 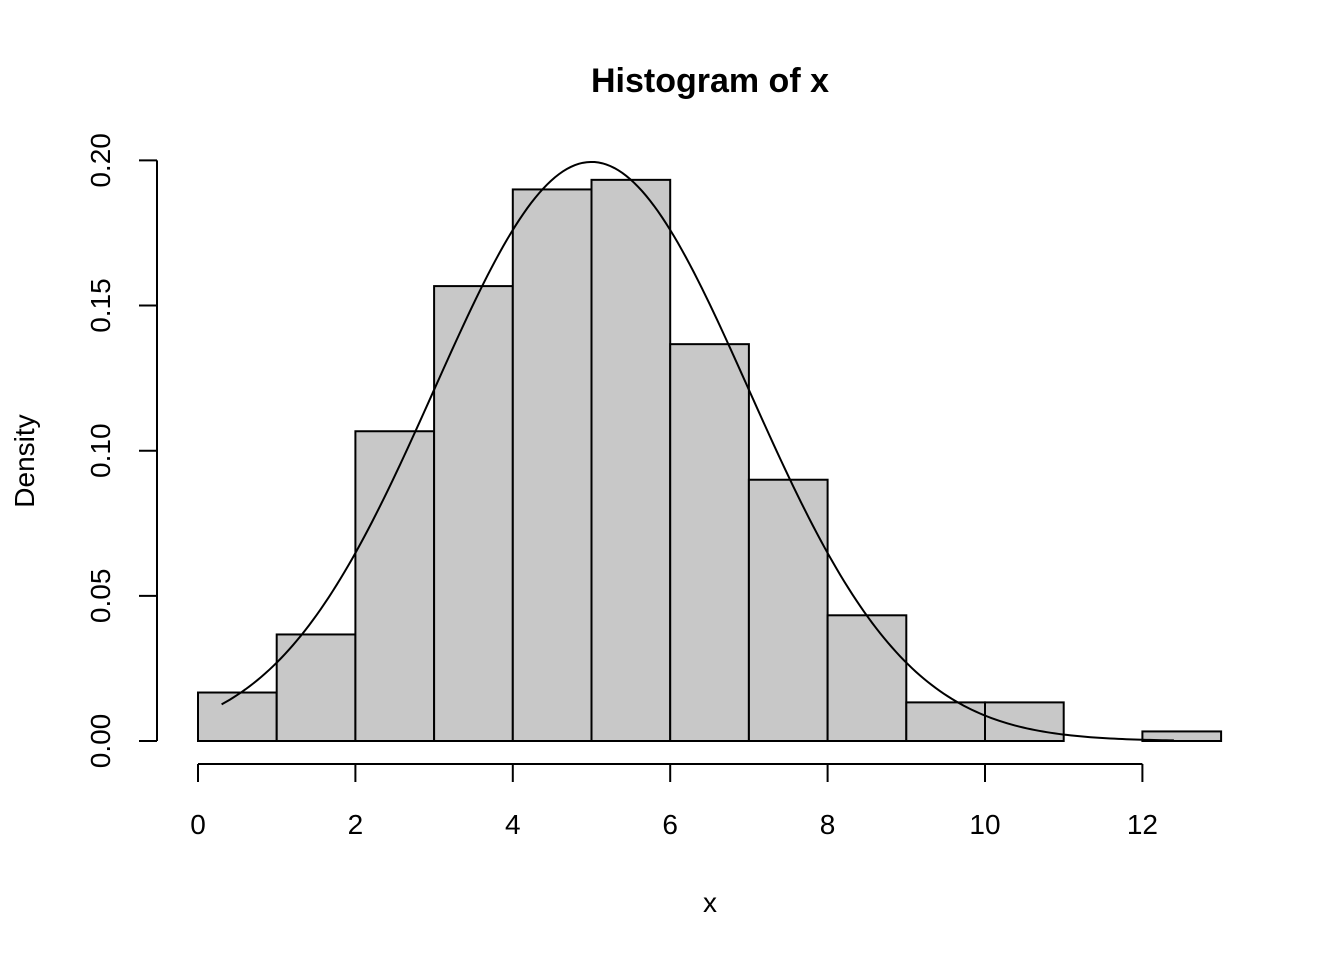 What do you see at coordinates (513, 824) in the screenshot?
I see `x-tick-label: 4` at bounding box center [513, 824].